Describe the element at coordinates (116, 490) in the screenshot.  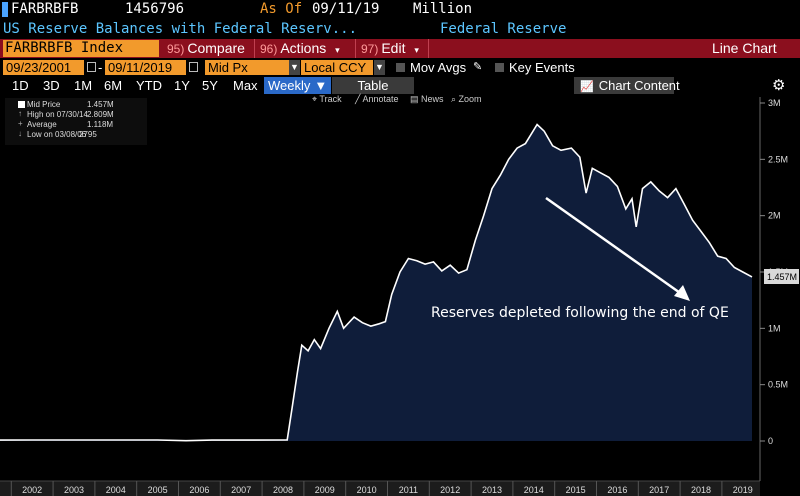
I see `x-tick-label: 2004` at that location.